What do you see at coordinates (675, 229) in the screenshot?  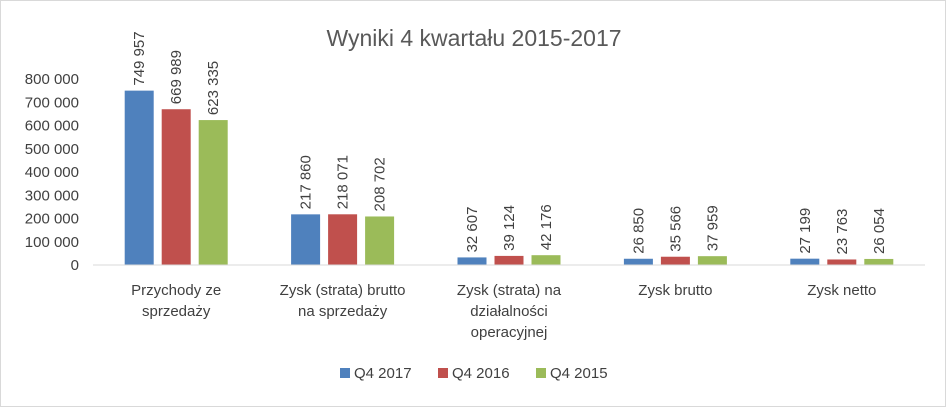 I see `data-label: 35 566` at bounding box center [675, 229].